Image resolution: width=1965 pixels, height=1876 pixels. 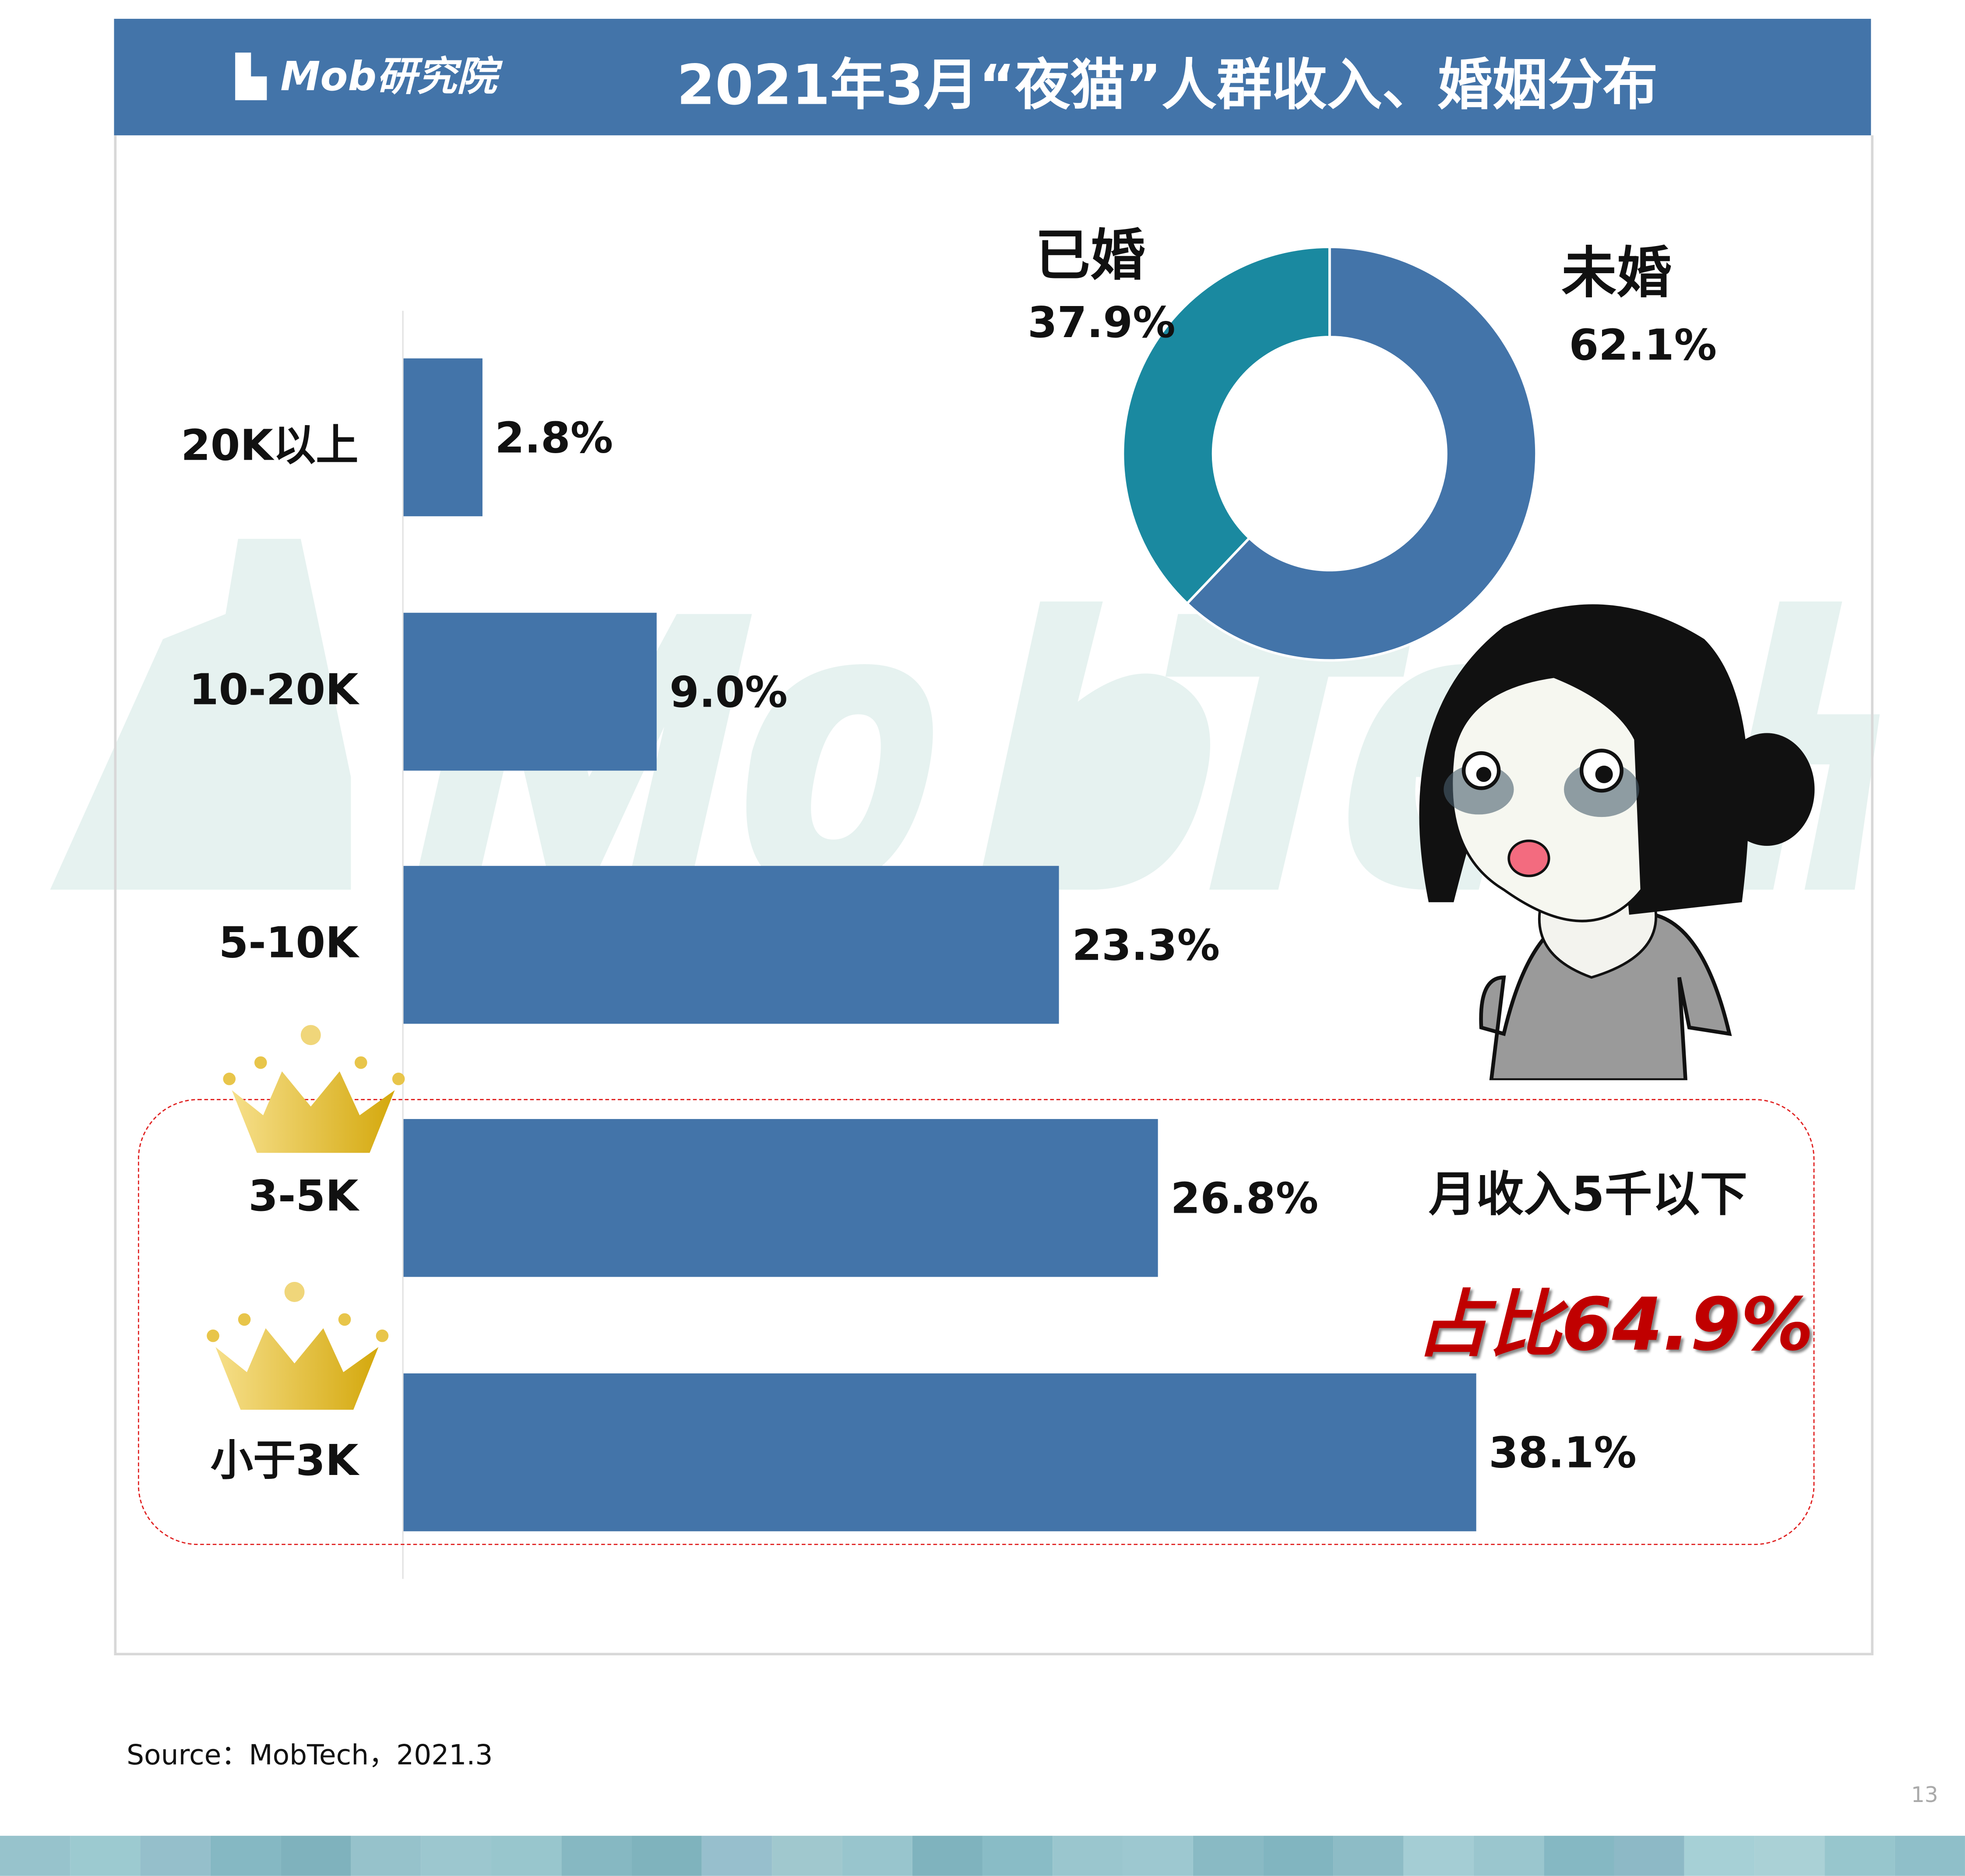 What do you see at coordinates (1617, 842) in the screenshot?
I see `tired-girl-illustration` at bounding box center [1617, 842].